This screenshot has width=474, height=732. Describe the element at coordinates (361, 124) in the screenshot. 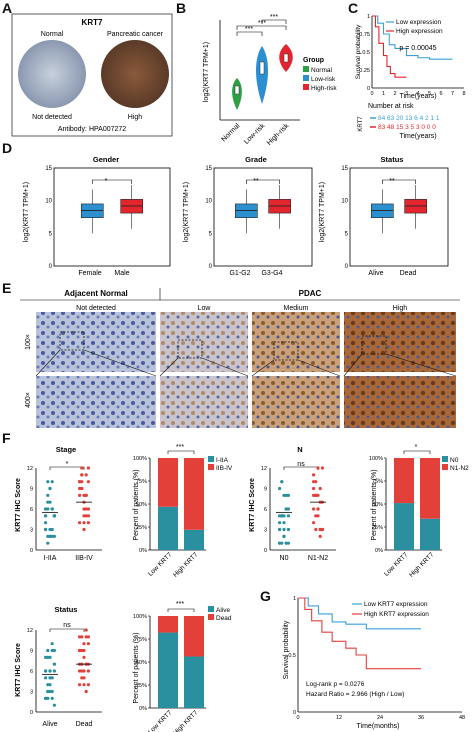

I see `c-risk-ylabel: KRT7` at that location.